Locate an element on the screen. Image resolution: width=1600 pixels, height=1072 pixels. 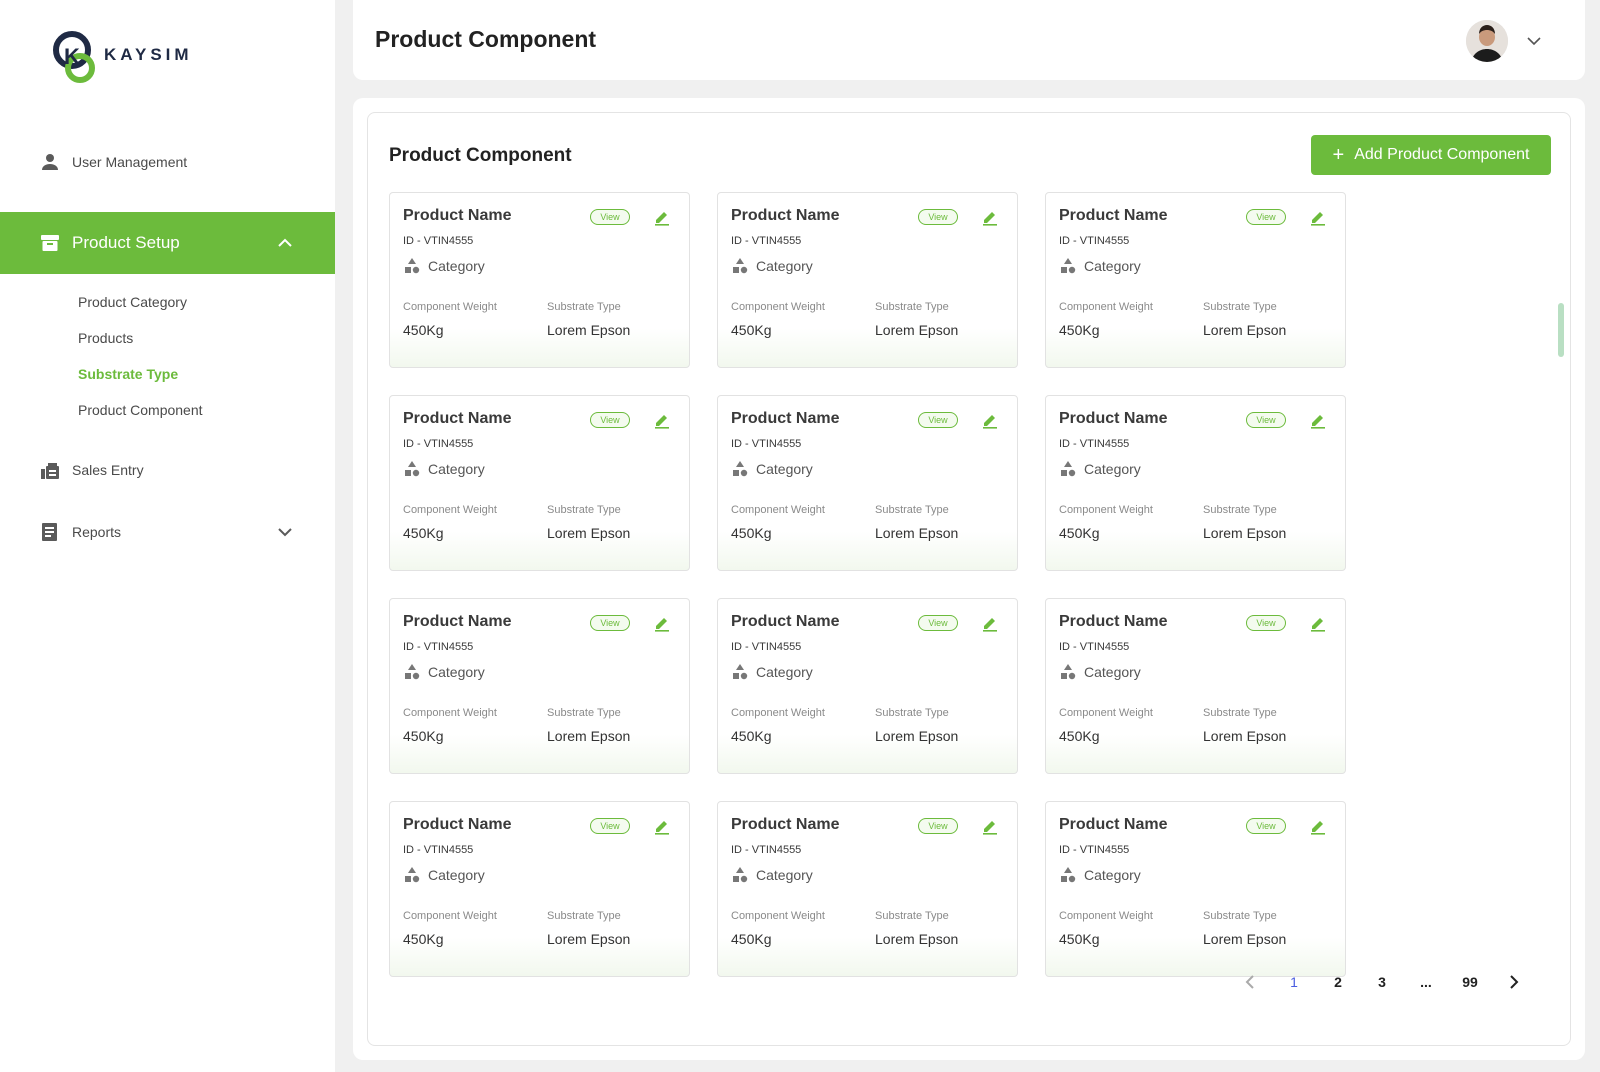
chevron-up-icon is located at coordinates (285, 243).